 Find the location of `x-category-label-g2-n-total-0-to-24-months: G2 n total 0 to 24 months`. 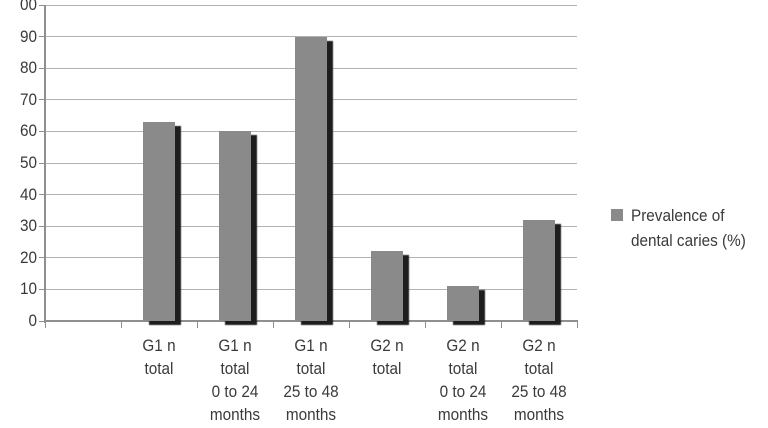

x-category-label-g2-n-total-0-to-24-months: G2 n total 0 to 24 months is located at coordinates (463, 380).